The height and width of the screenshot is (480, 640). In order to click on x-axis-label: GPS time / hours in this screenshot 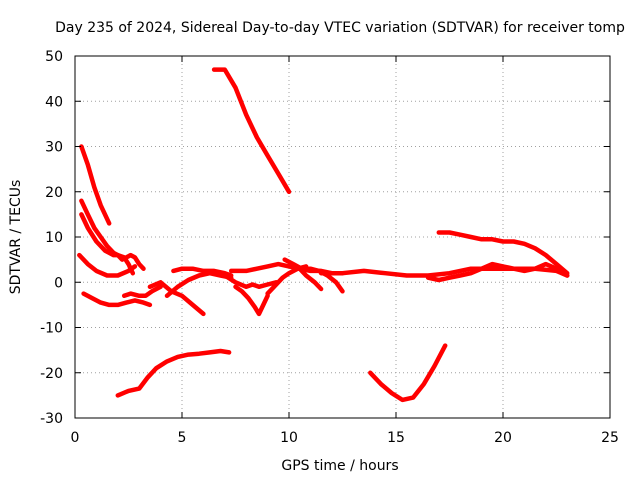, I will do `click(339, 466)`.